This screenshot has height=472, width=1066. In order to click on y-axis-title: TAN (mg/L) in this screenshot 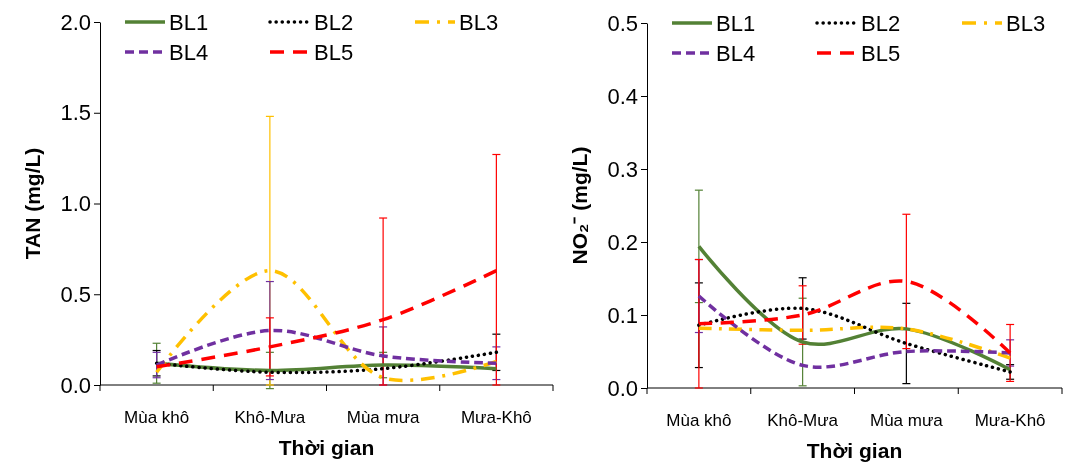, I will do `click(32, 203)`.